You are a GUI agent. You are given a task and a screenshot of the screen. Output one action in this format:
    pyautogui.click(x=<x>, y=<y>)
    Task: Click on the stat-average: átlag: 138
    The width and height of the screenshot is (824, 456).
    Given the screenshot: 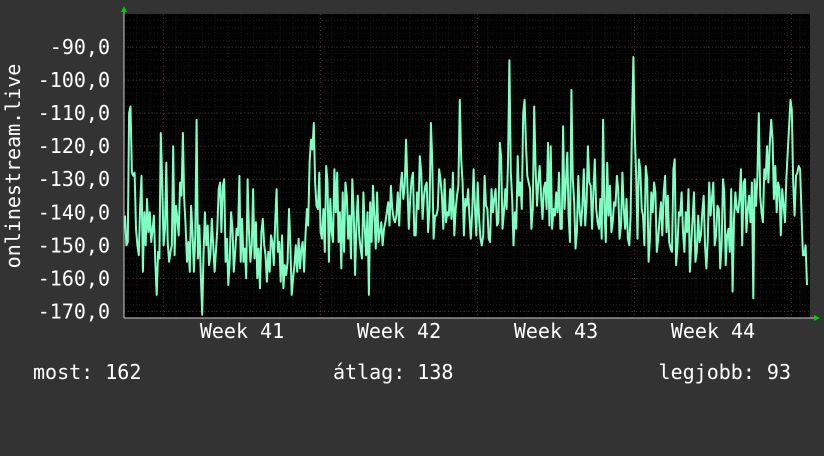 What is the action you would take?
    pyautogui.click(x=393, y=372)
    